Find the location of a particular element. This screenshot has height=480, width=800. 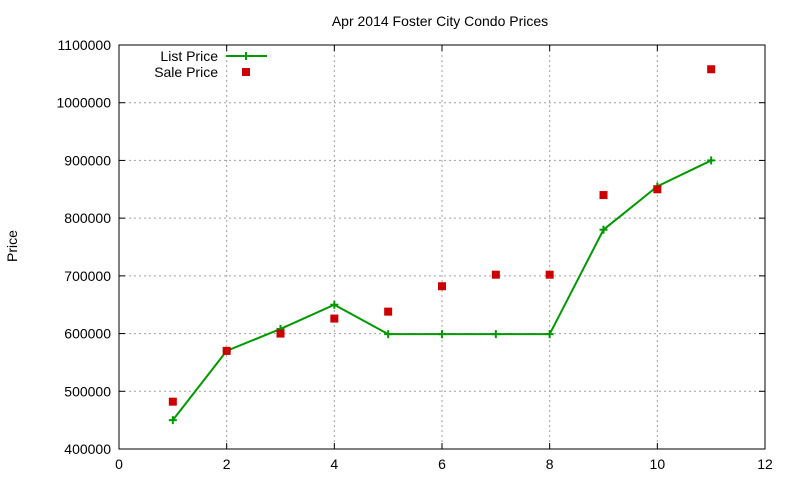

legend-square-marker is located at coordinates (246, 72).